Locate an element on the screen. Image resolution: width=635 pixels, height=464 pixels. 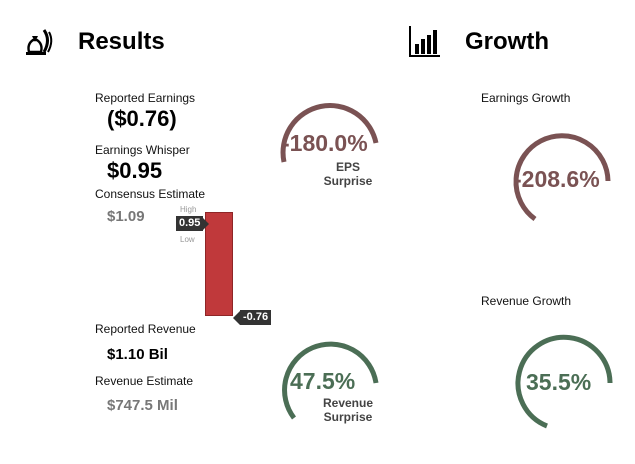
revenue-surprise-line2: Surprise is located at coordinates (348, 417).